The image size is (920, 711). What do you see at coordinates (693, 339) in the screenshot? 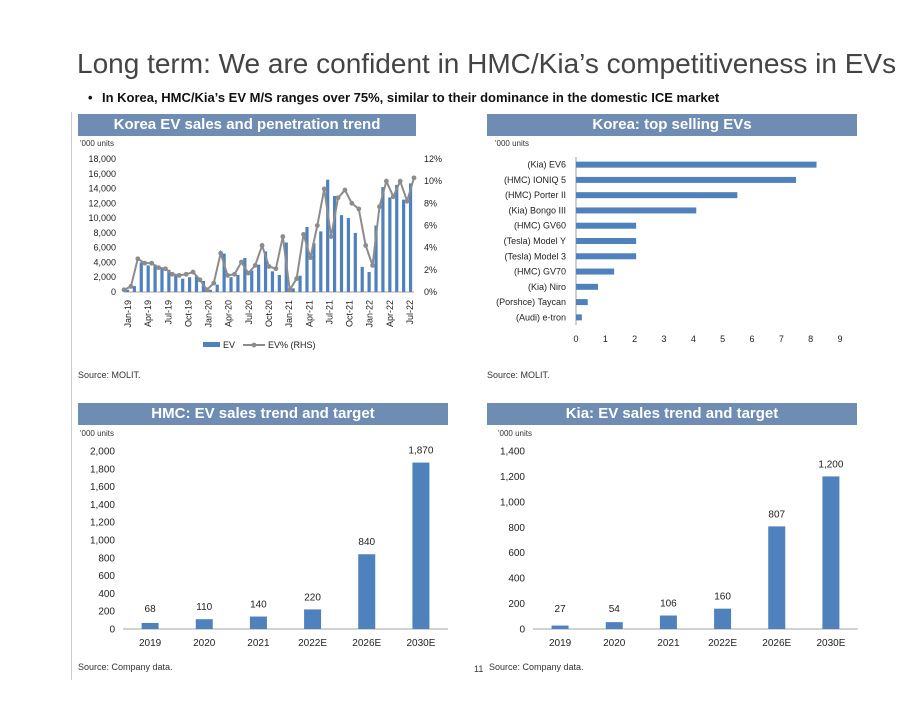
I see `x-tick-label: 4` at bounding box center [693, 339].